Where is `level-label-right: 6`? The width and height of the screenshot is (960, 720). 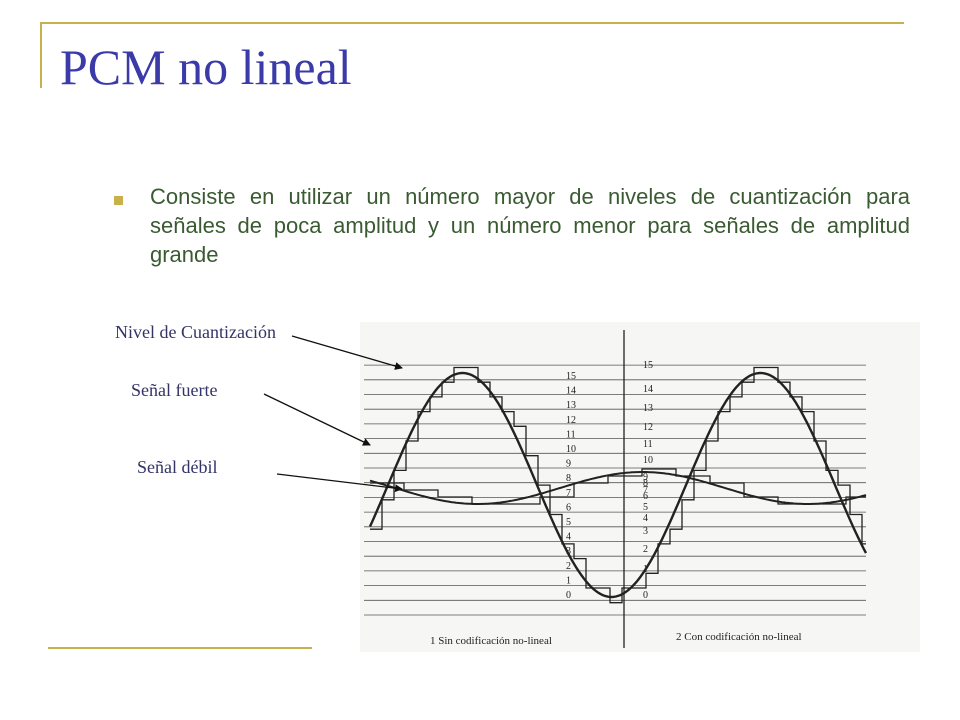
level-label-right: 6 is located at coordinates (645, 496).